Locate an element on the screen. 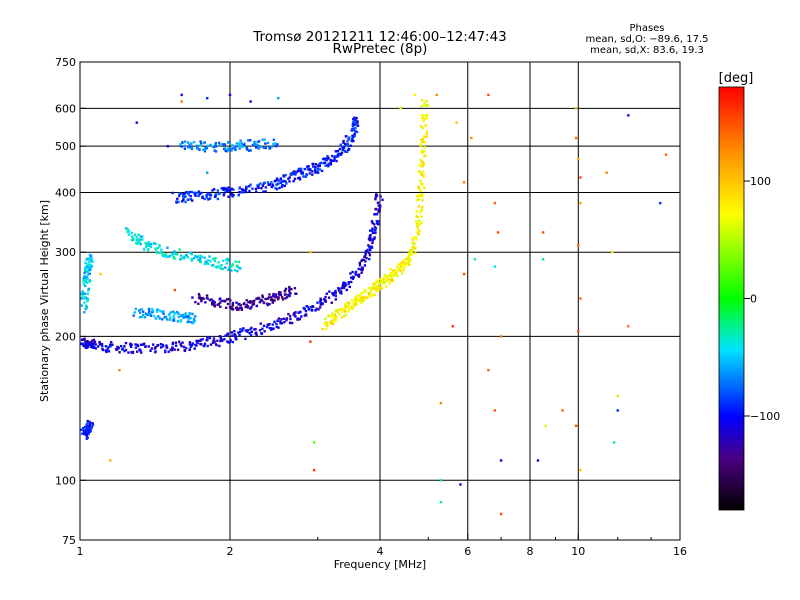 The image size is (800, 600). chart-title: Tromsø 20121211 12:46:00–12:47:43 is located at coordinates (379, 37).